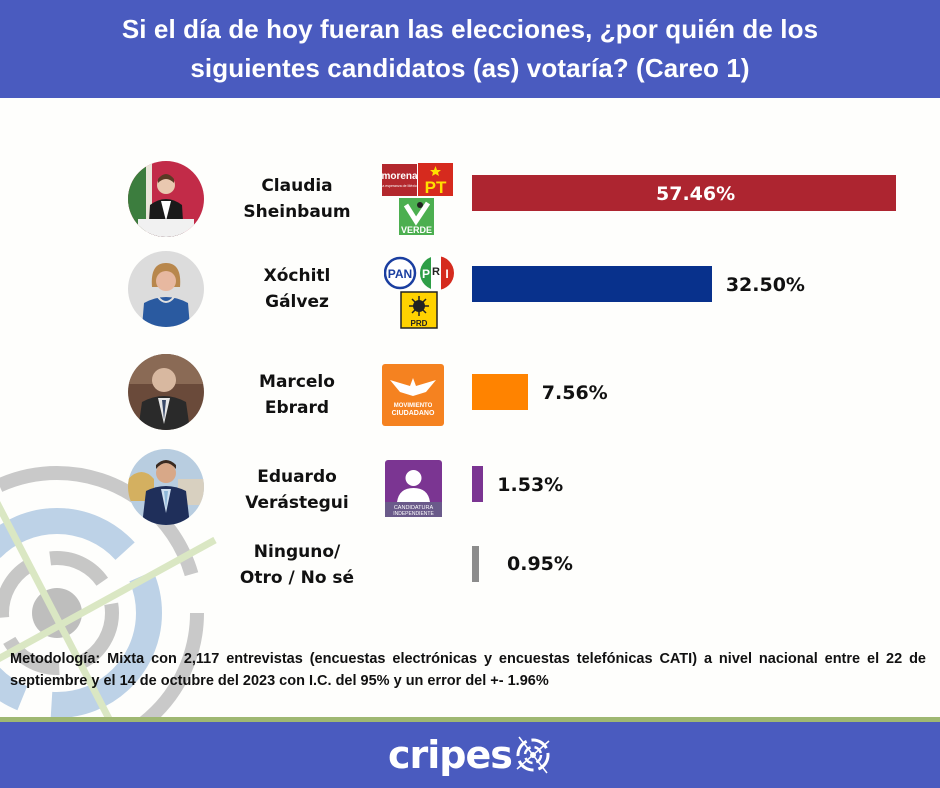 This screenshot has width=940, height=788. What do you see at coordinates (297, 490) in the screenshot?
I see `candidate-name: Eduardo Verástegui` at bounding box center [297, 490].